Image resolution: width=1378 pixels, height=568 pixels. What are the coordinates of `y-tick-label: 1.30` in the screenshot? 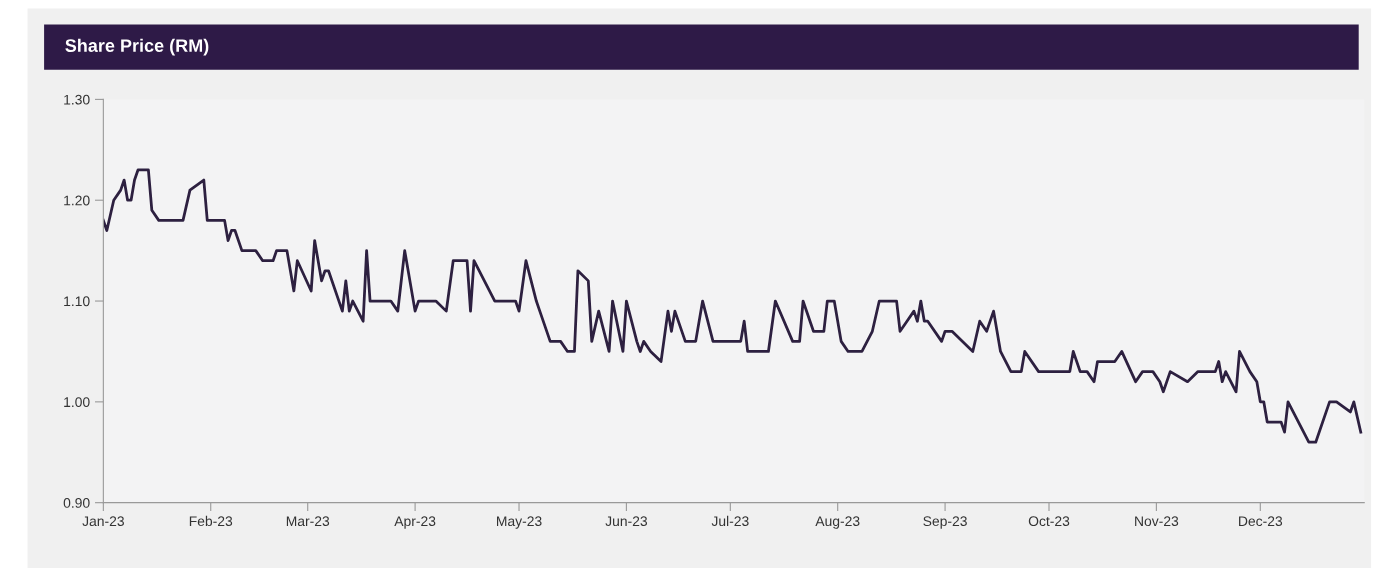 It's located at (77, 99).